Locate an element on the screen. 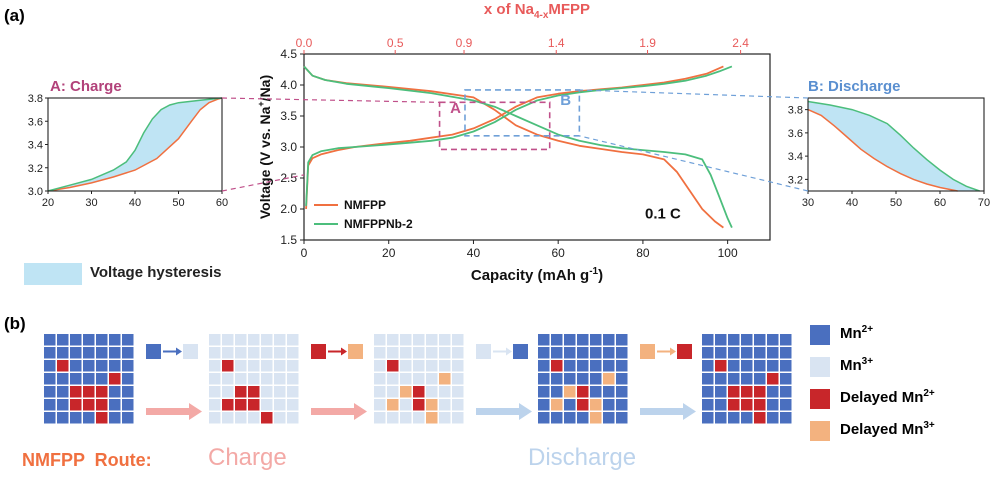  inset-a-x-tick-label: 30 is located at coordinates (91, 203).